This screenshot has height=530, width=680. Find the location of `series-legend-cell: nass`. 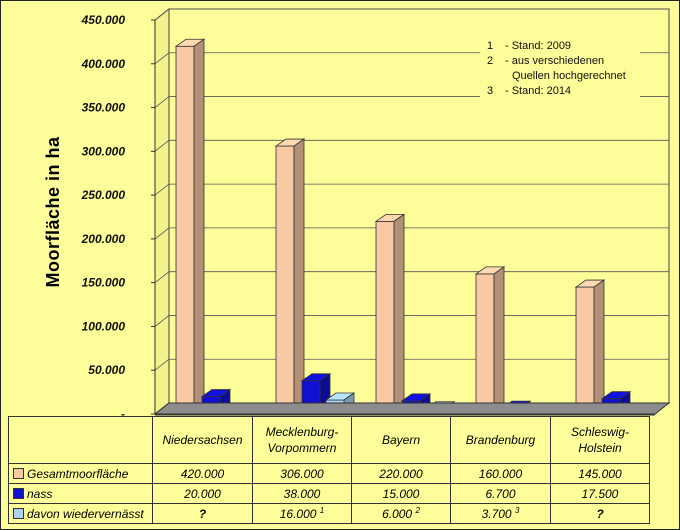

series-legend-cell: nass is located at coordinates (80, 493).